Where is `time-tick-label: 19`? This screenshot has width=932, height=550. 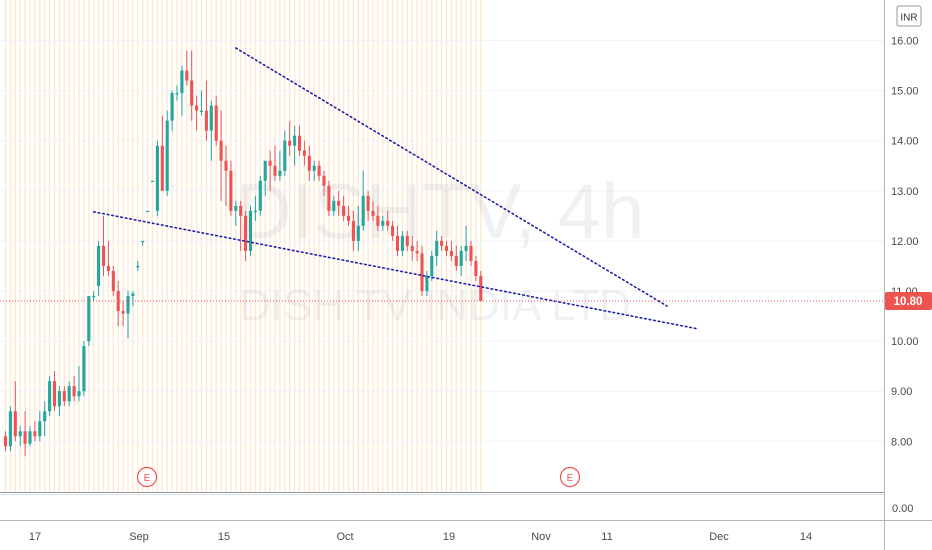 time-tick-label: 19 is located at coordinates (449, 537).